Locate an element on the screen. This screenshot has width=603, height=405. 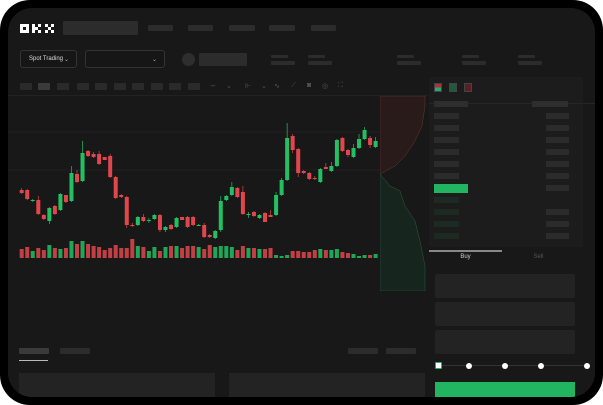
market-type-label: Spot Trading is located at coordinates (46, 59).